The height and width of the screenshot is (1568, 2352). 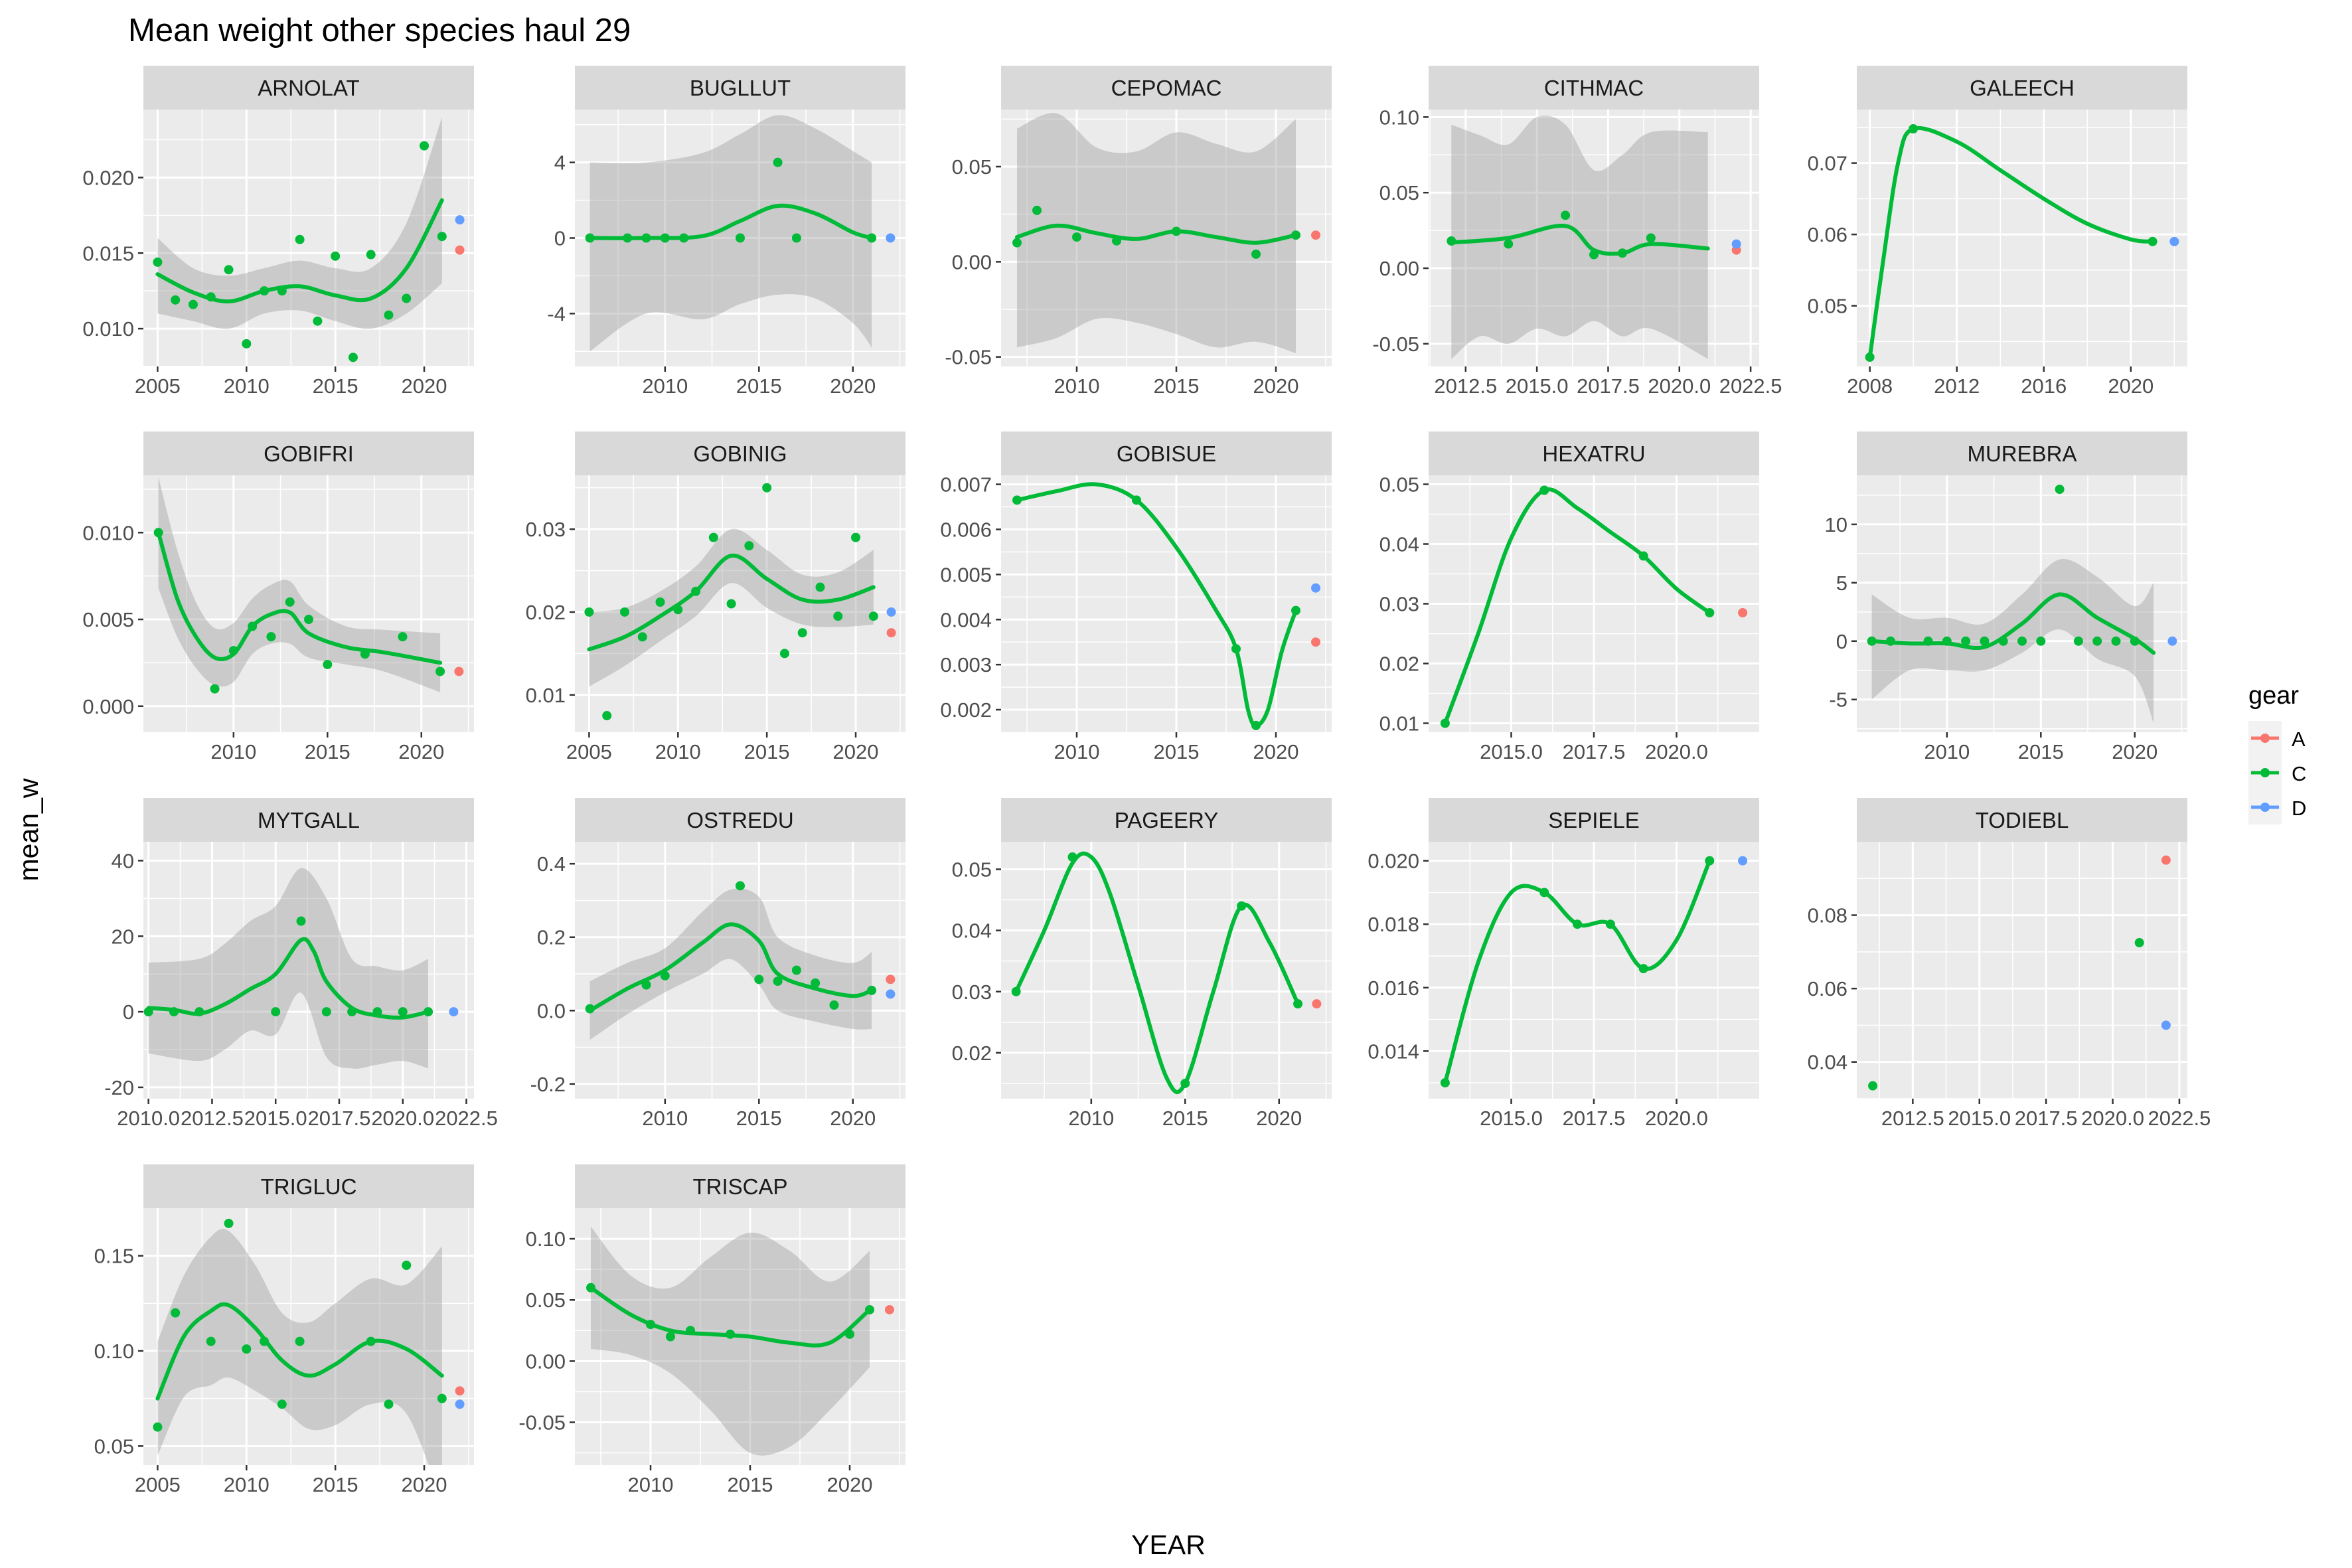 I want to click on y-tick-label: 0.006, so click(x=966, y=529).